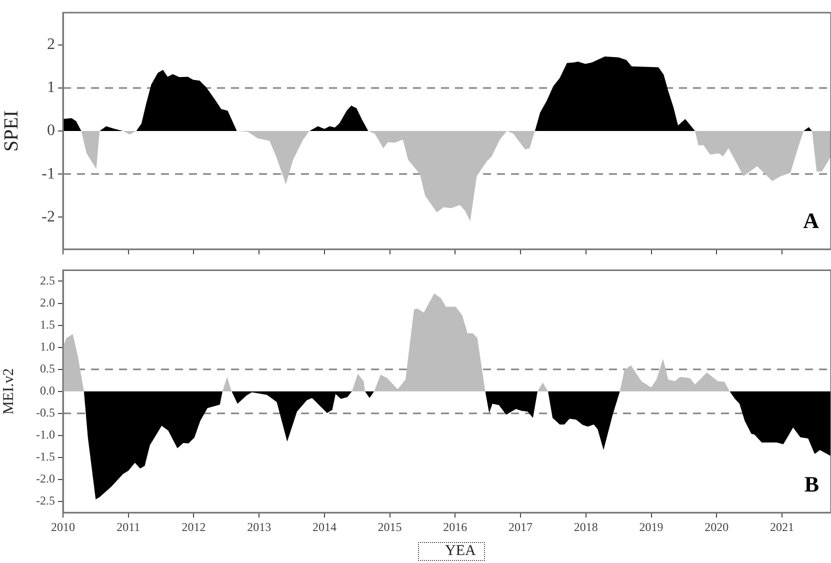 This screenshot has width=831, height=563. I want to click on y-tick-label: 0.5, so click(47, 369).